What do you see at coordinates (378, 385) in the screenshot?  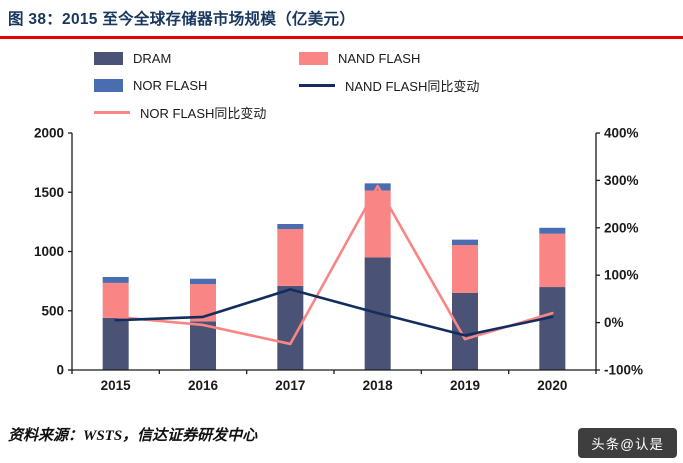 I see `x-axis-label: 2018` at bounding box center [378, 385].